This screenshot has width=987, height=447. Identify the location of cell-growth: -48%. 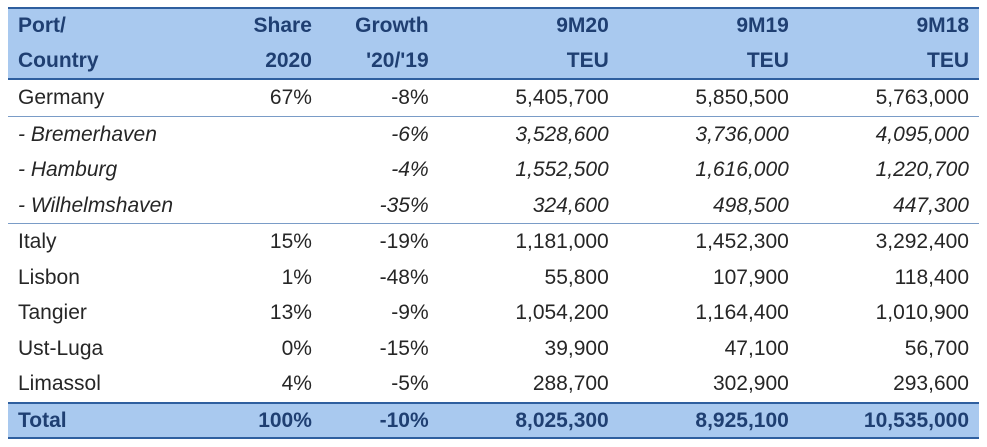
(404, 277).